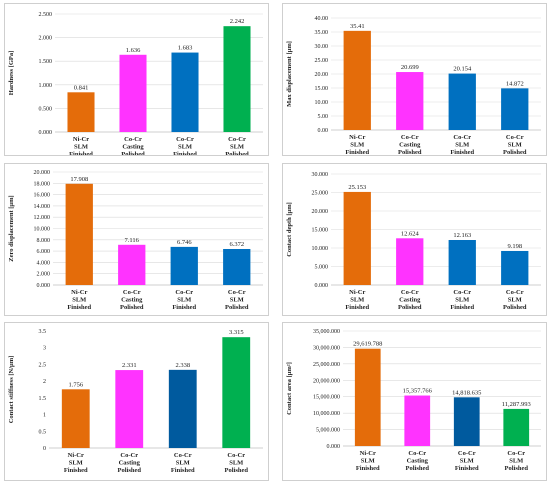  Describe the element at coordinates (44, 416) in the screenshot. I see `y-tick-label: 1` at that location.